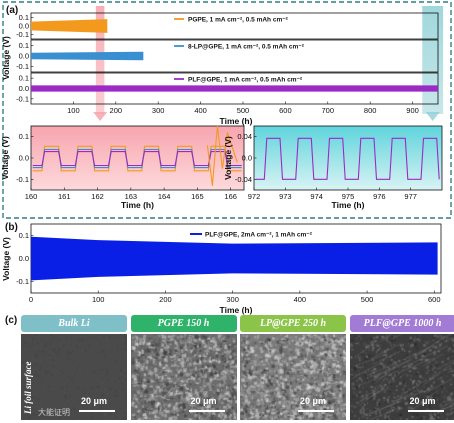 This screenshot has width=454, height=423. I want to click on x-tick-label: 0, so click(31, 299).